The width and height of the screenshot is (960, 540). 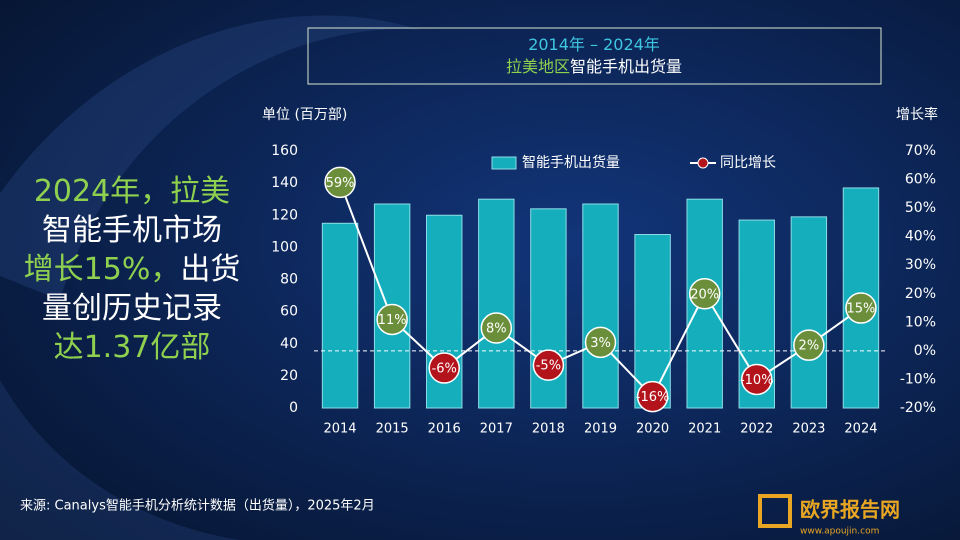 I want to click on title-line-1: 2014年 – 2024年, so click(x=594, y=44).